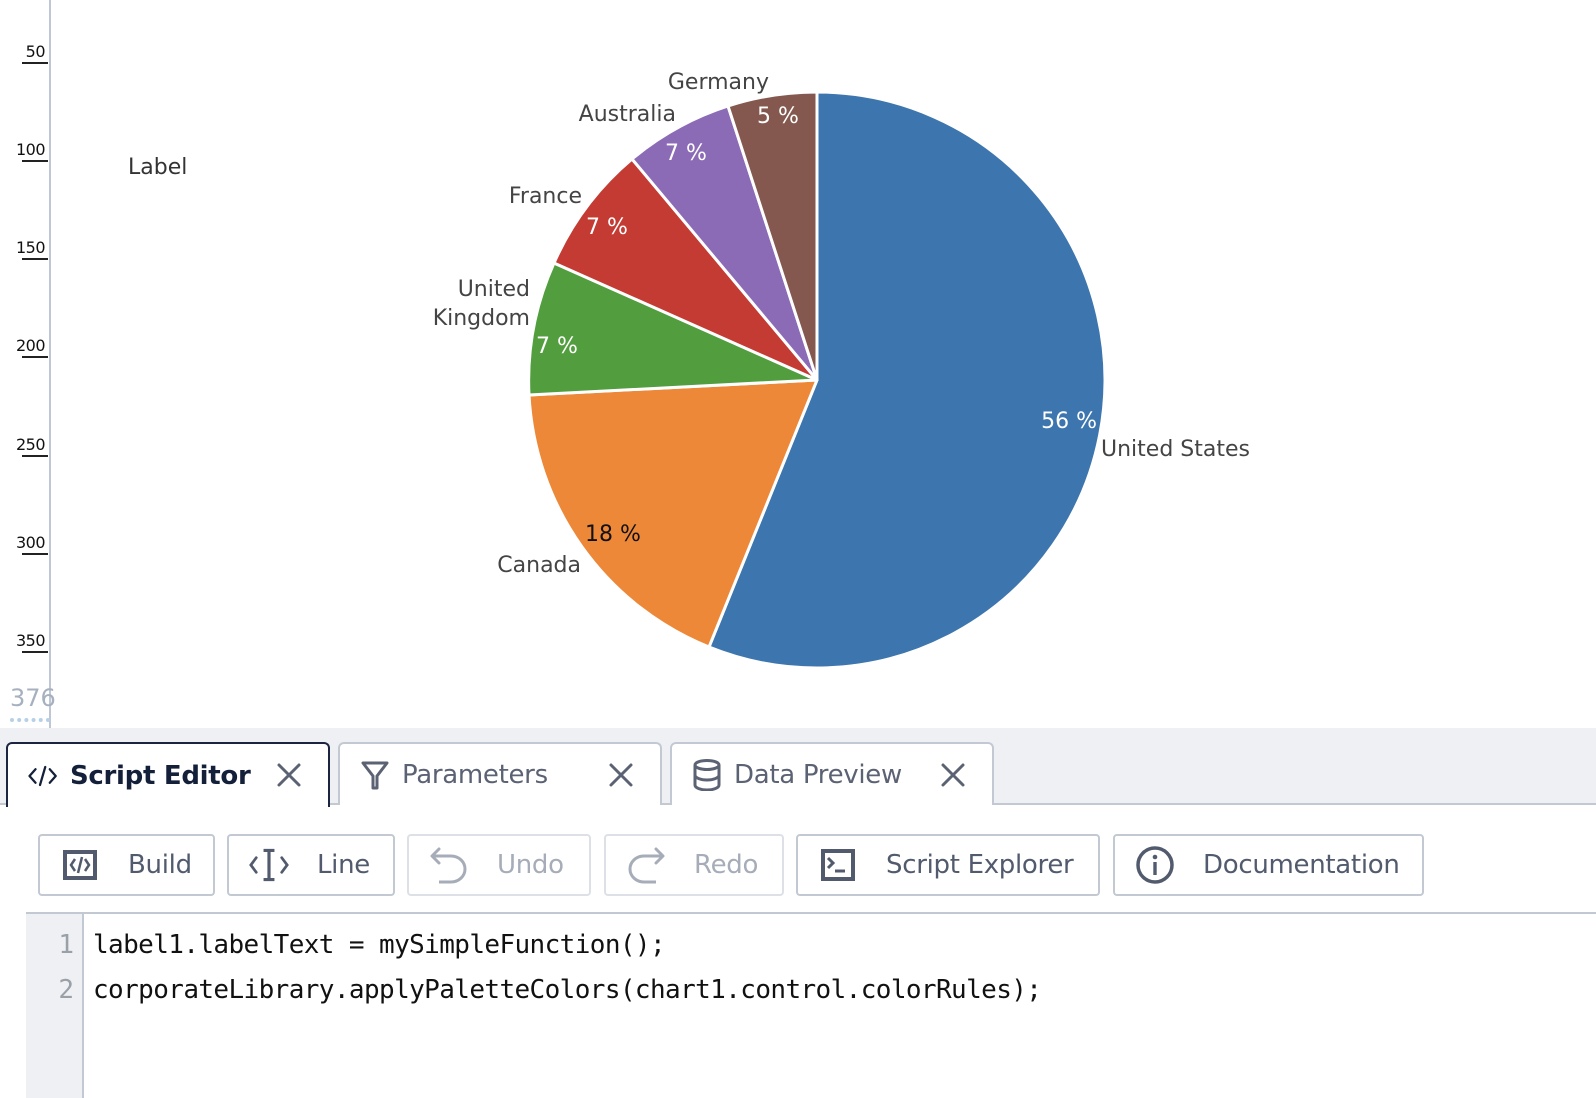 The width and height of the screenshot is (1596, 1098). I want to click on undo-button: Undo, so click(499, 865).